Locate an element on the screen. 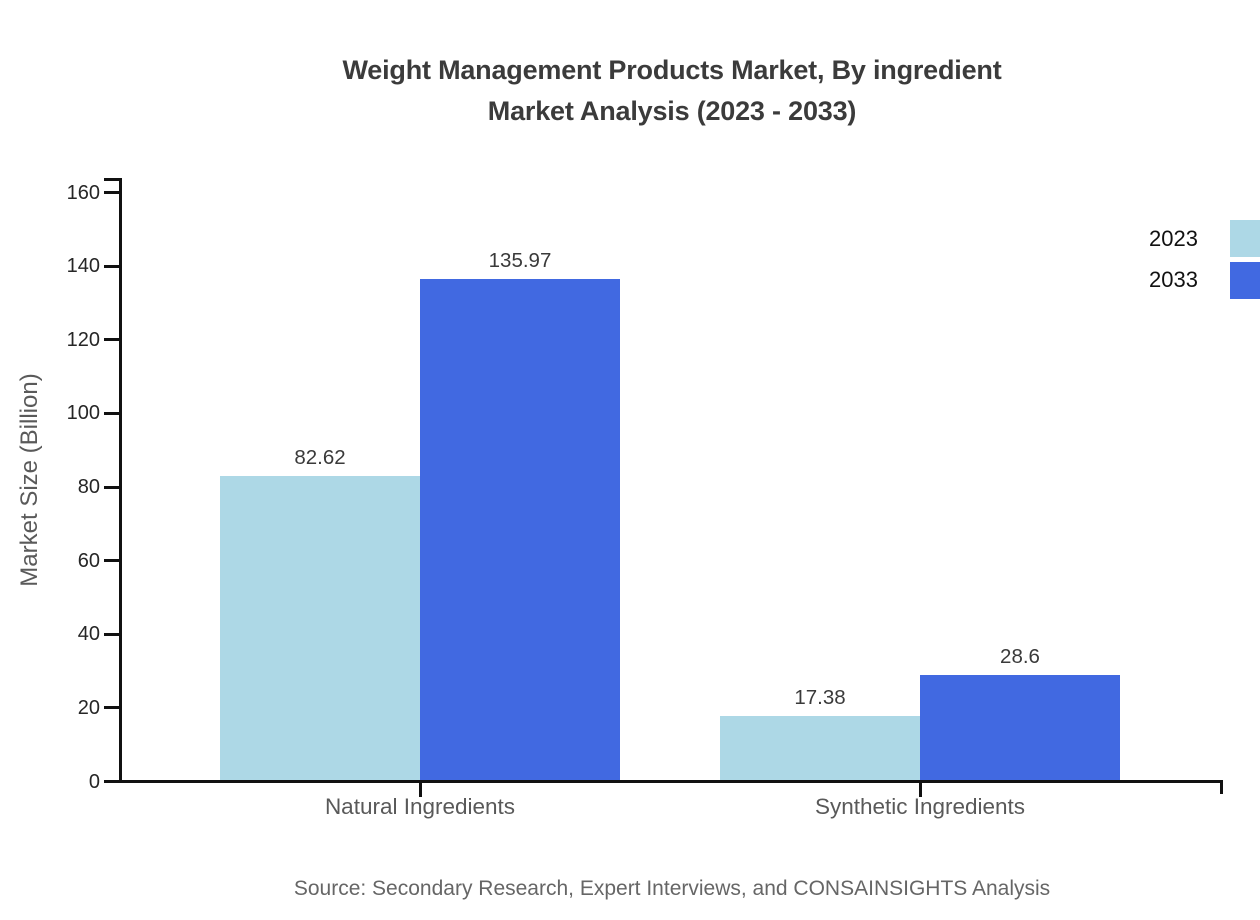 This screenshot has height=920, width=1260. bar-value-label: 135.97 is located at coordinates (520, 261).